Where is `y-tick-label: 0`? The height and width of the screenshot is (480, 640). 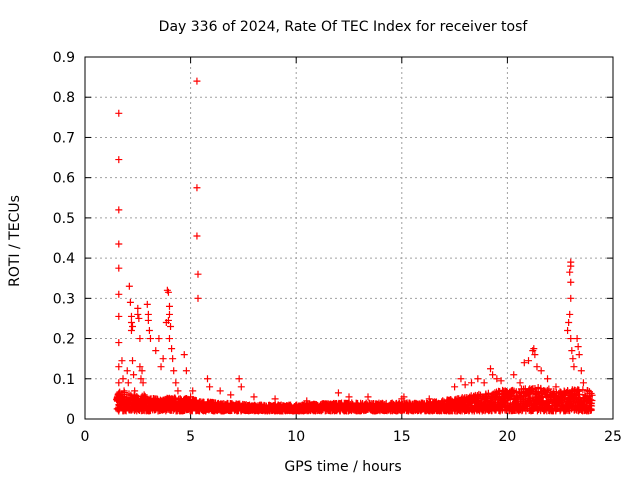
y-tick-label: 0 is located at coordinates (70, 420).